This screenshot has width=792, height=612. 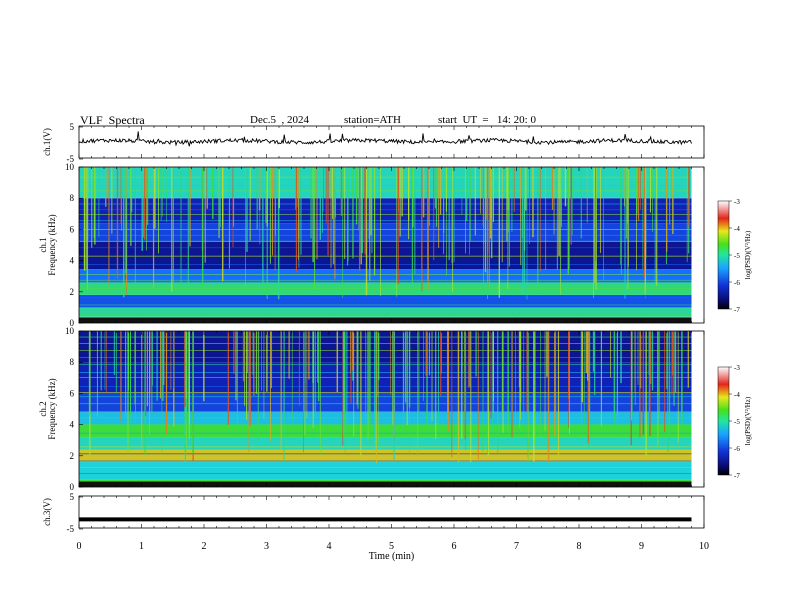 I want to click on x-tick-label: 10, so click(x=704, y=546).